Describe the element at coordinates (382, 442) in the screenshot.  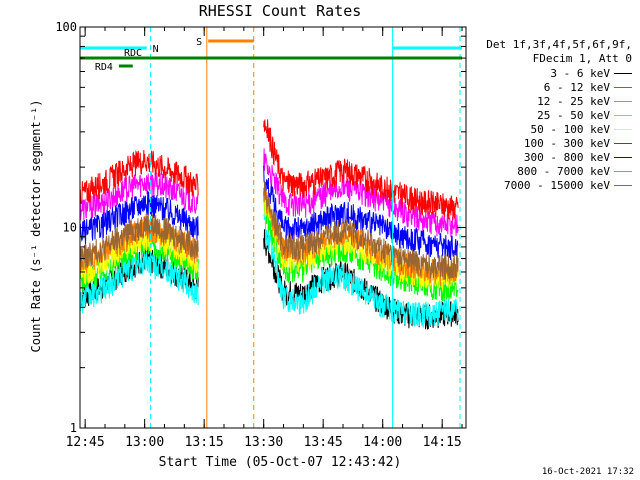
I see `x-tick-label: 14:00` at that location.